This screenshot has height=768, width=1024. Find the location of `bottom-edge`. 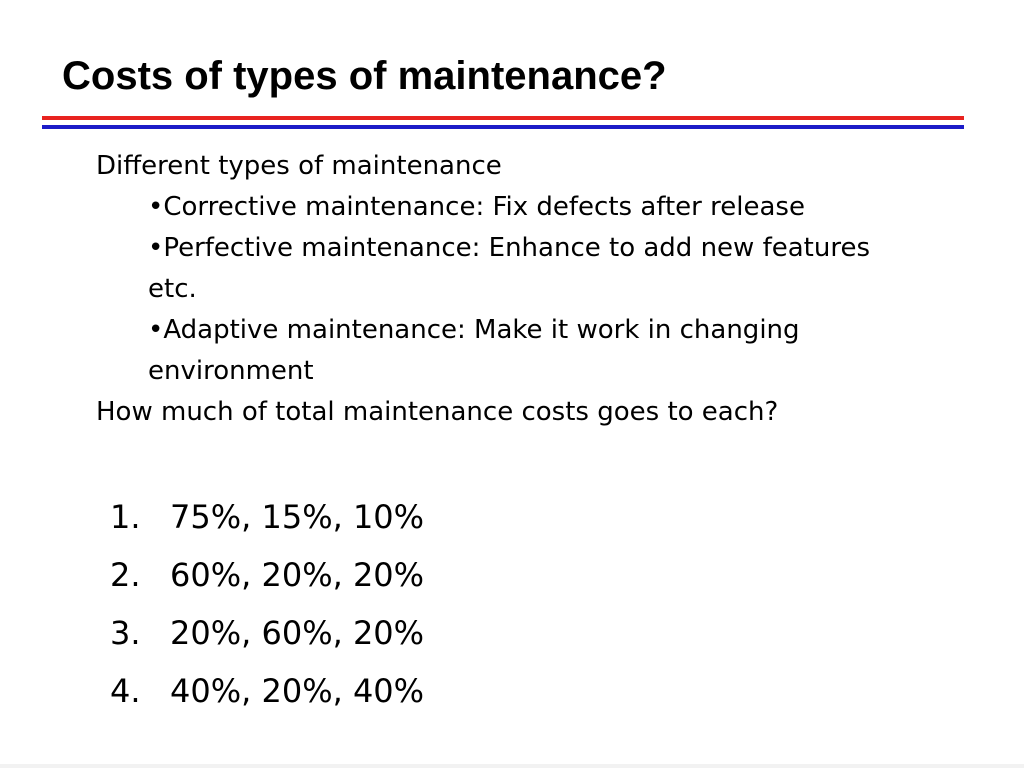

bottom-edge is located at coordinates (512, 766).